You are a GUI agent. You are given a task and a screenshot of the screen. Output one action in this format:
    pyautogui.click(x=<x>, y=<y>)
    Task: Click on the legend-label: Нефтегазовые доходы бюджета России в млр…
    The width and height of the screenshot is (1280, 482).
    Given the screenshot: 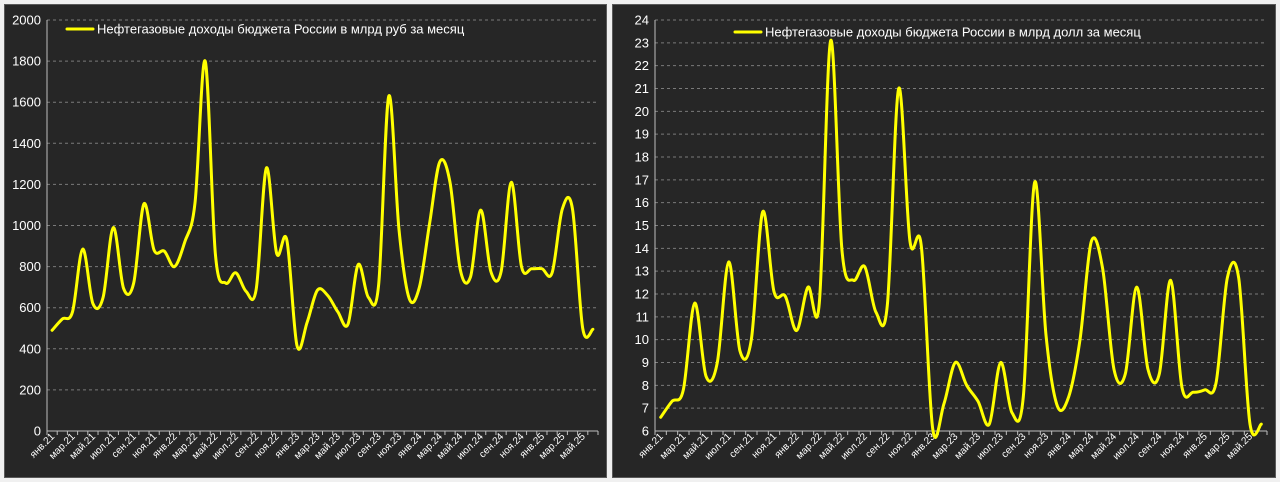 What is the action you would take?
    pyautogui.click(x=281, y=29)
    